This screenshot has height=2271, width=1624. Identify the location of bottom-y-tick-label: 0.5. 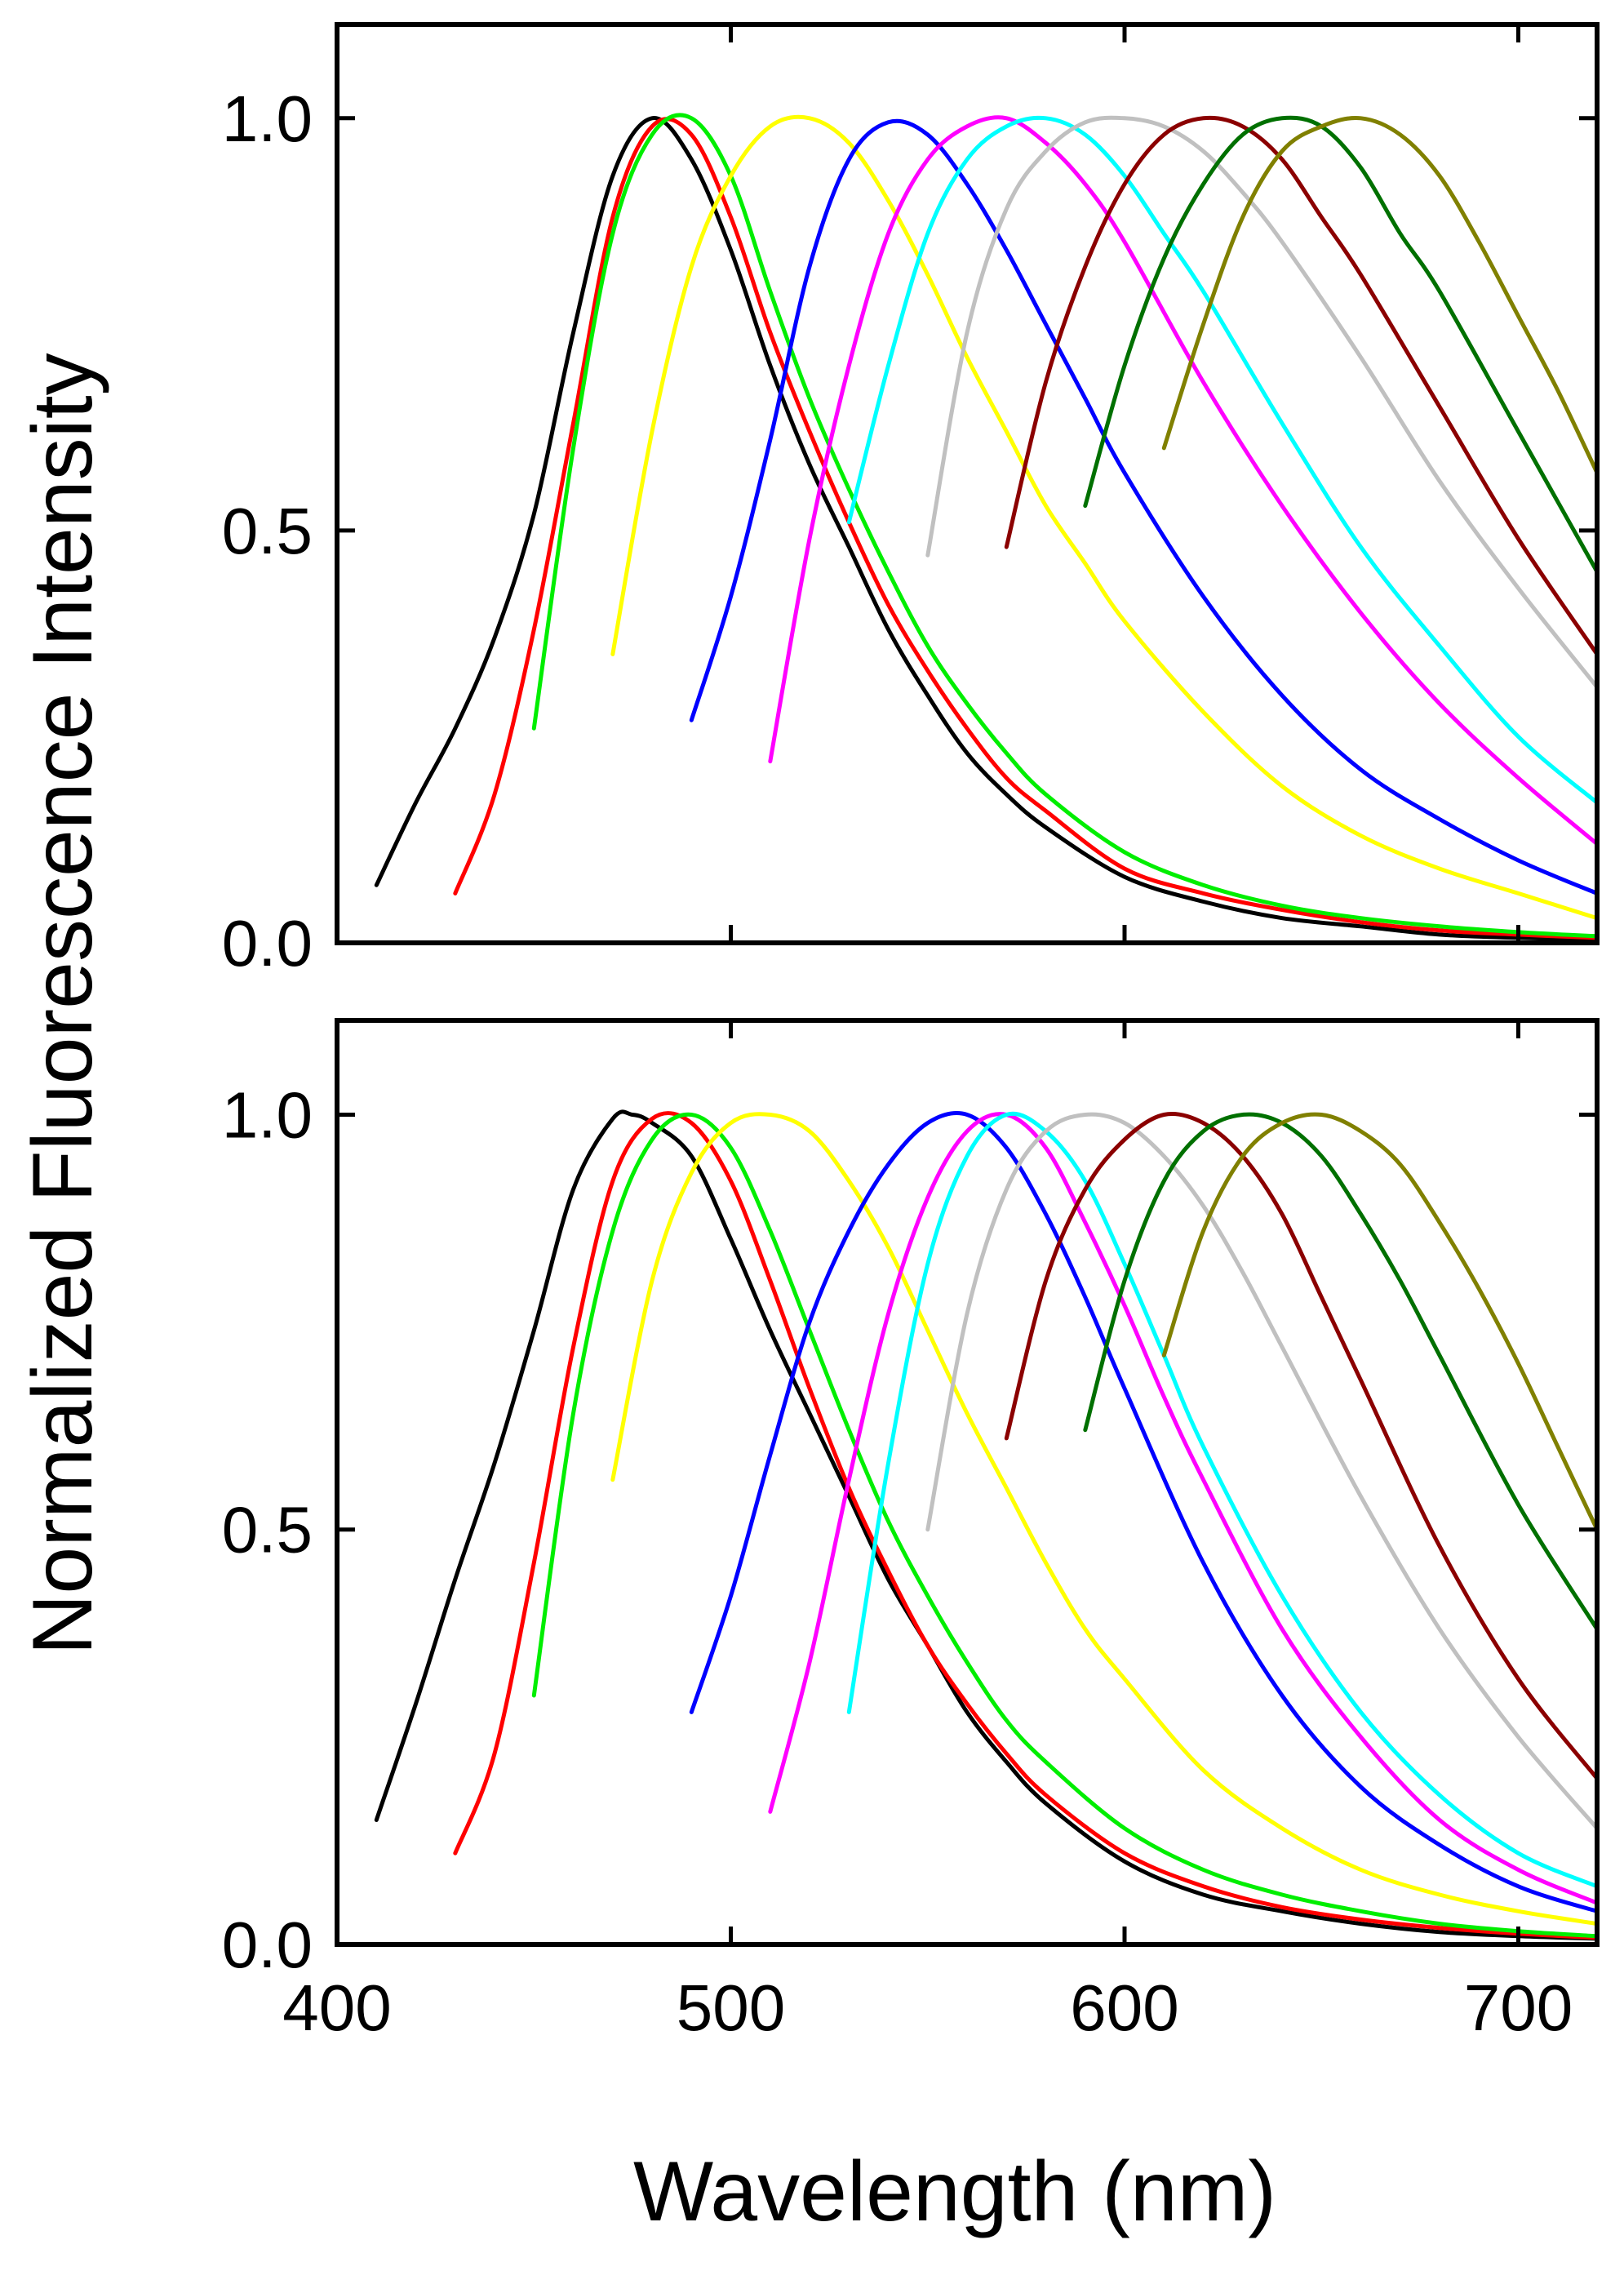
(267, 1530).